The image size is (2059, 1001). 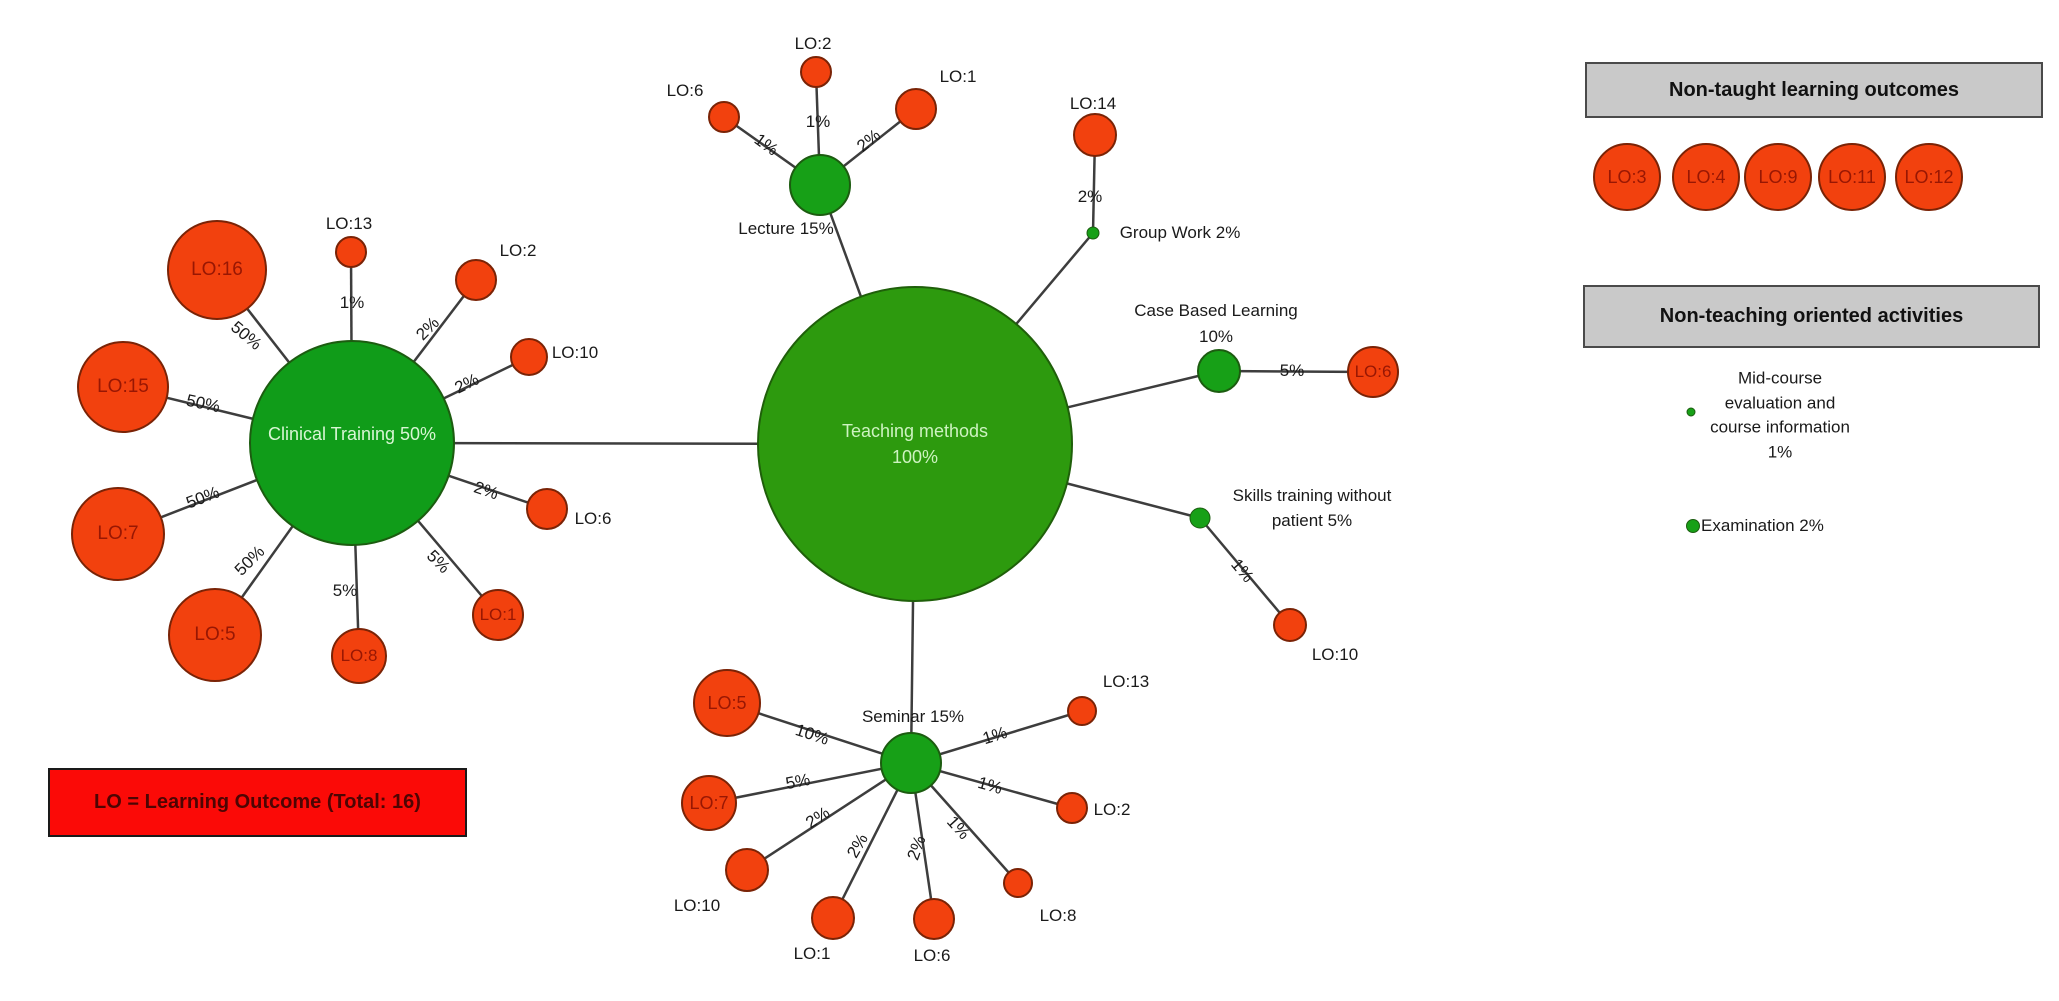 What do you see at coordinates (697, 905) in the screenshot?
I see `lo10-seminar-label: LO:10` at bounding box center [697, 905].